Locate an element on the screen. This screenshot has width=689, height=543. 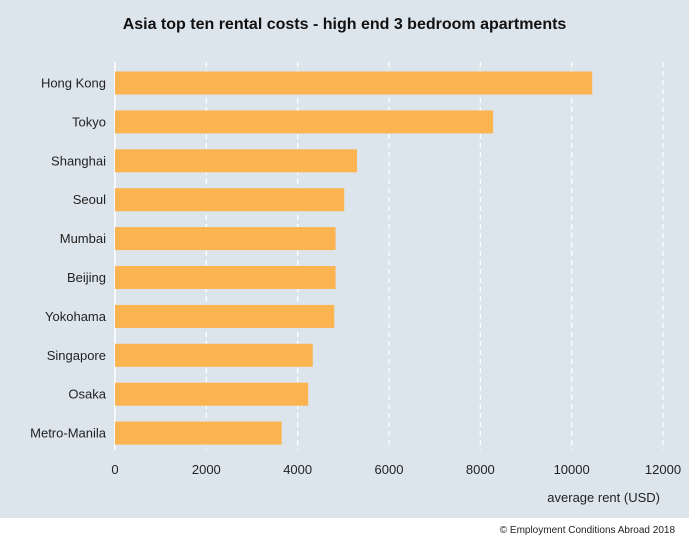
category-label: Metro-Manila is located at coordinates (68, 433).